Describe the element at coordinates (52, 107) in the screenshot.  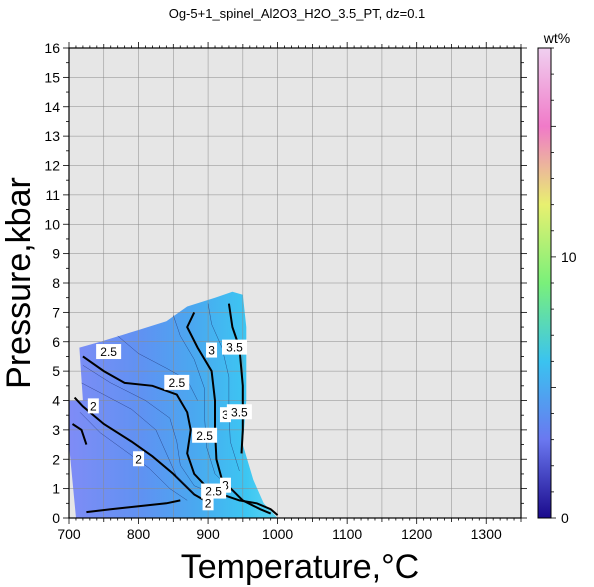
I see `y-tick-label: 14` at that location.